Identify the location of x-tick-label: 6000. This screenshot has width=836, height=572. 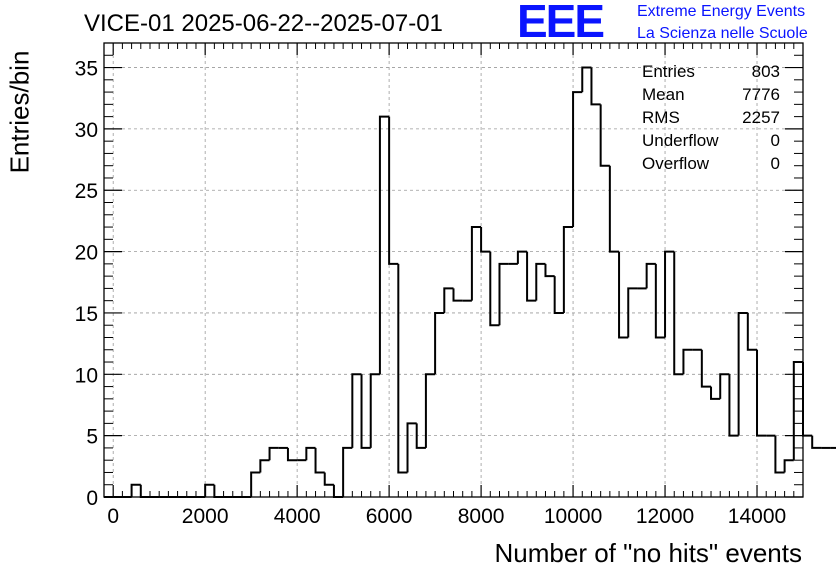
(389, 516).